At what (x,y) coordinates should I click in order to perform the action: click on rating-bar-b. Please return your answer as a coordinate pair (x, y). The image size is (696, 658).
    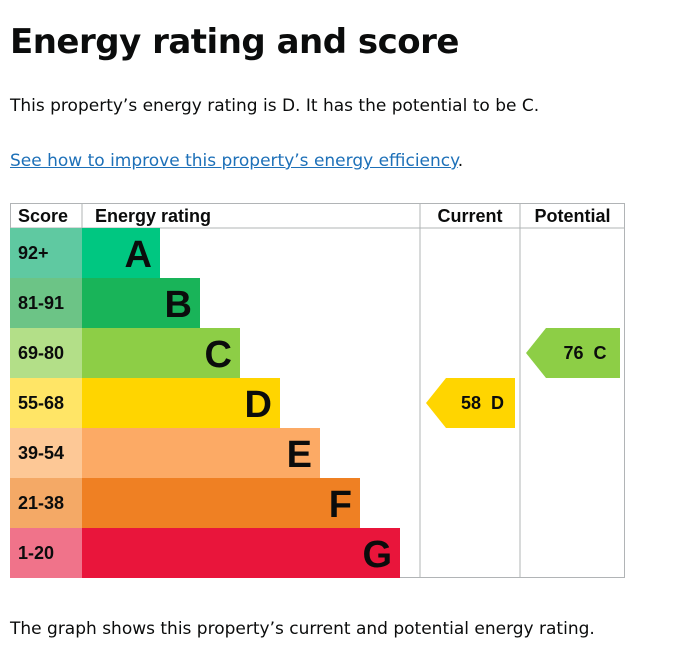
    Looking at the image, I should click on (141, 303).